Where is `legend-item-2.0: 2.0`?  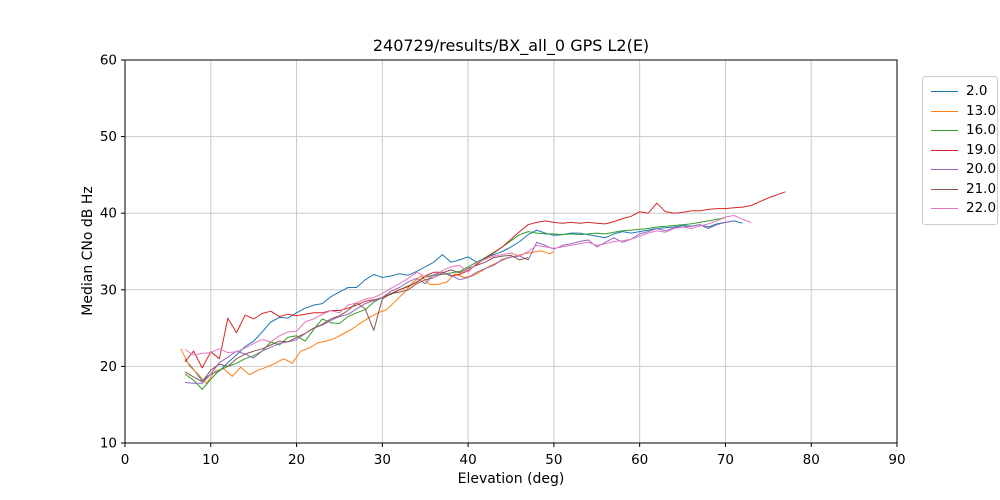
legend-item-2.0: 2.0 is located at coordinates (960, 92).